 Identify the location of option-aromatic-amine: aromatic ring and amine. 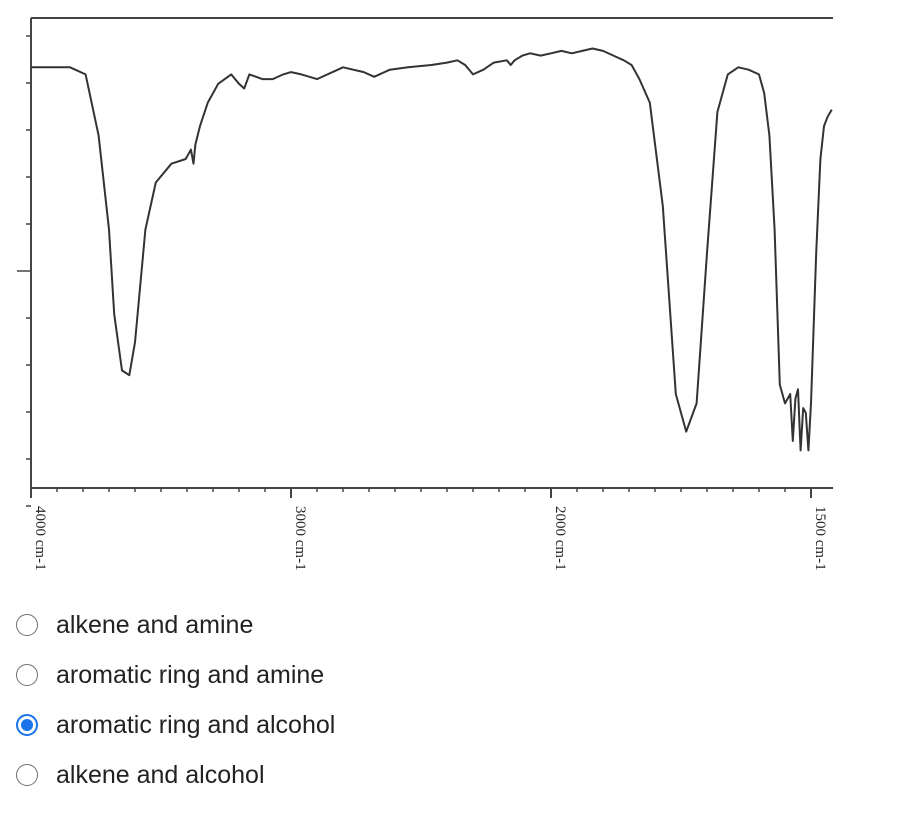
(246, 675).